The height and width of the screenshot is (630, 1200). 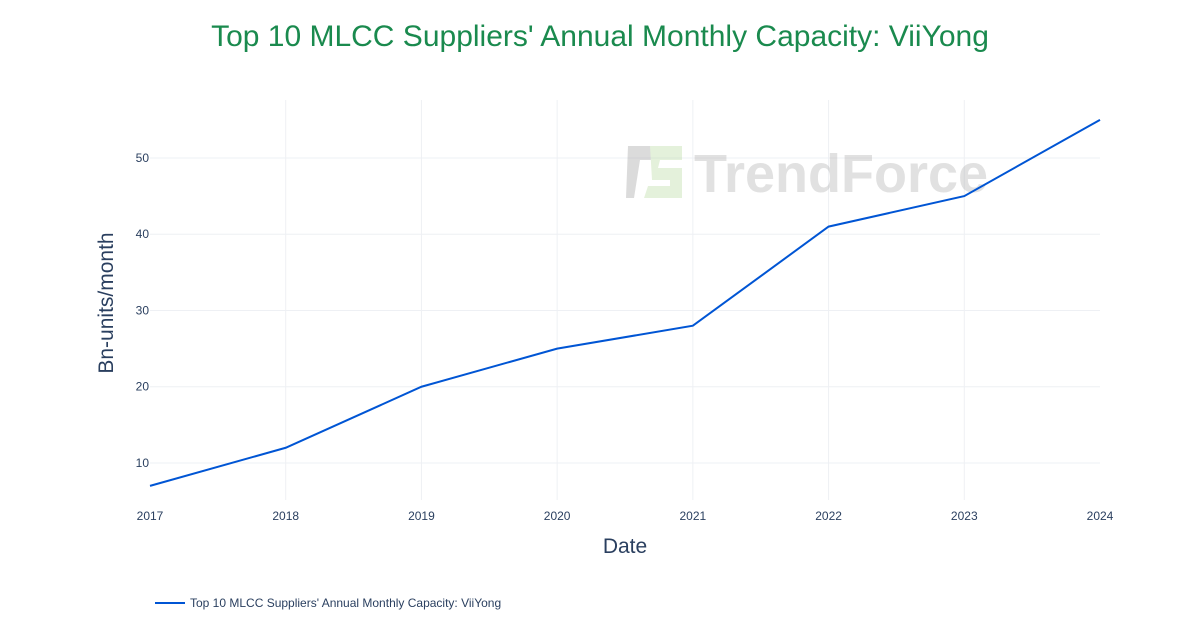 What do you see at coordinates (841, 174) in the screenshot?
I see `watermark-text: TrendForce` at bounding box center [841, 174].